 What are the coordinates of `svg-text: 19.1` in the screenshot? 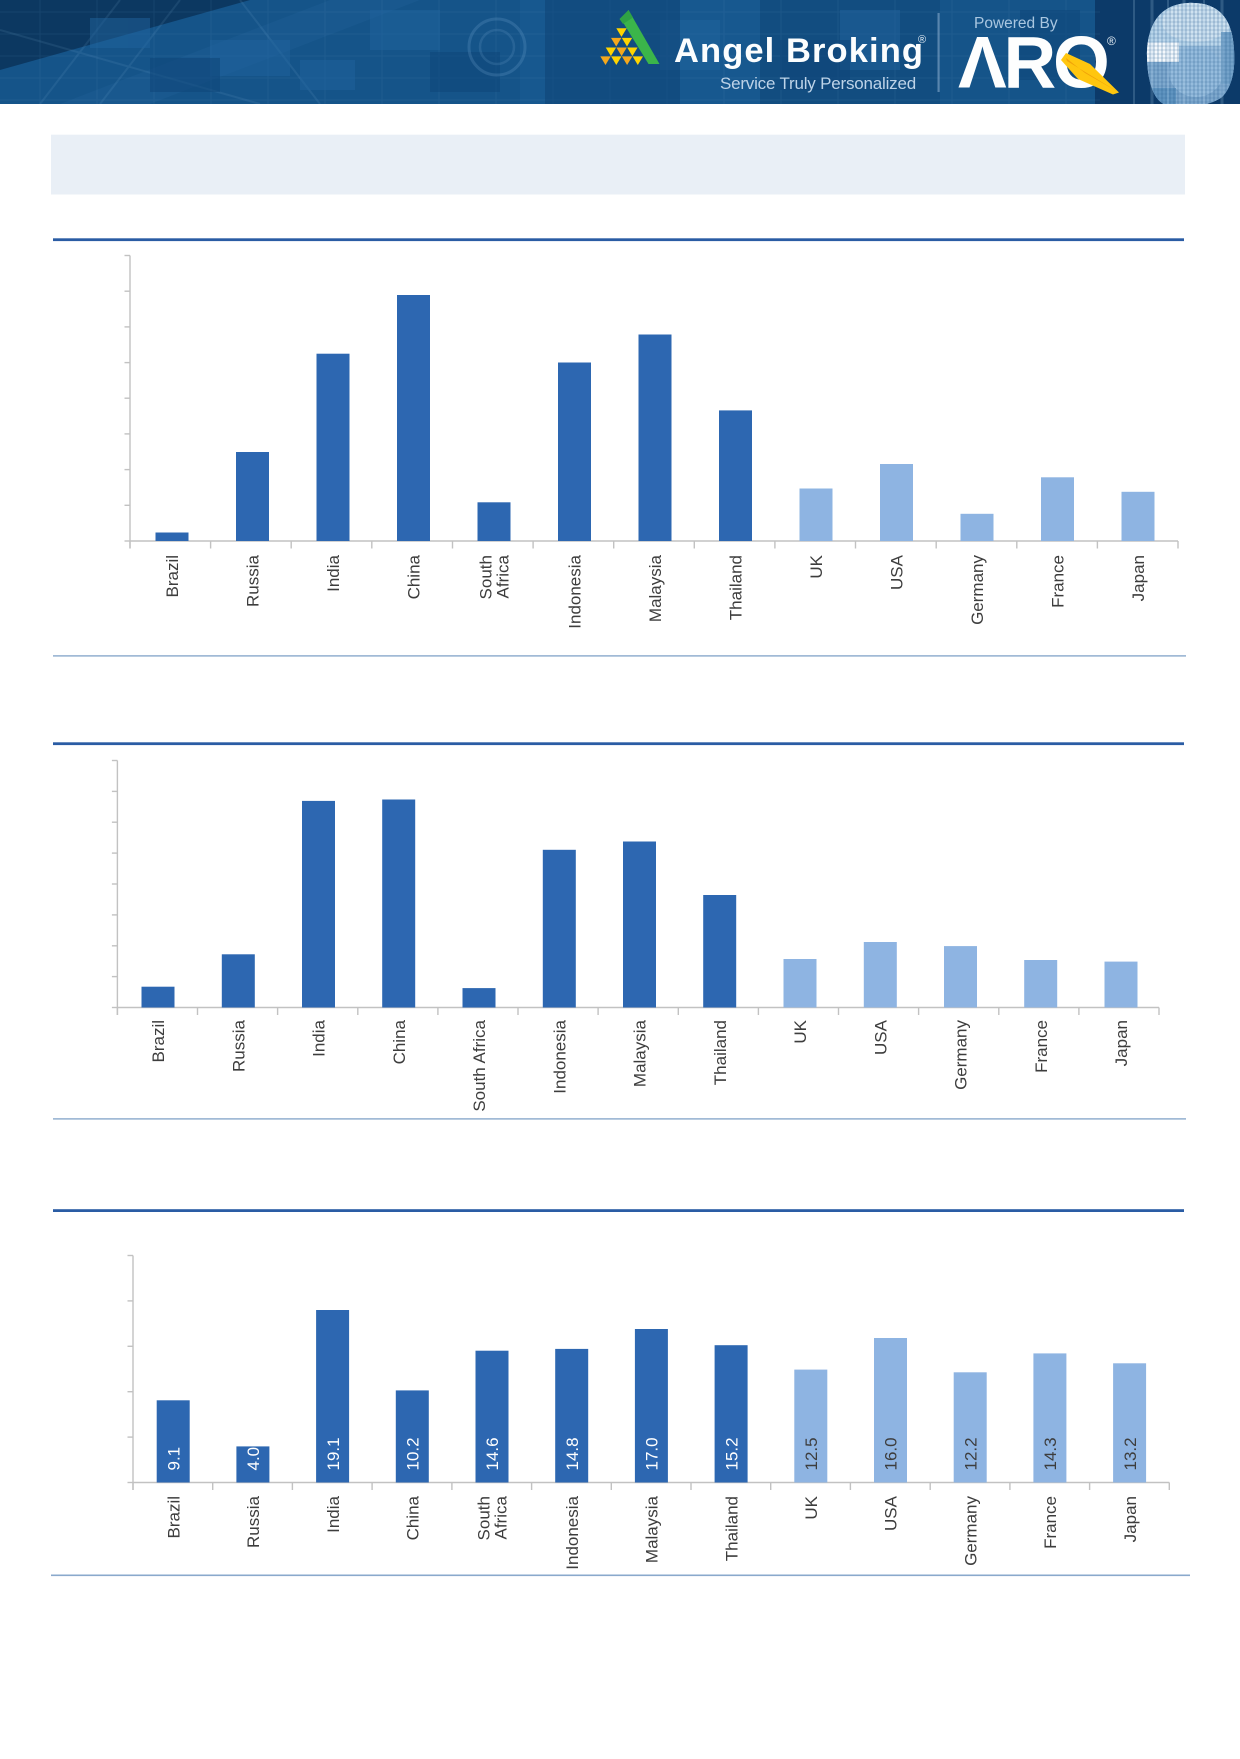 It's located at (333, 1453).